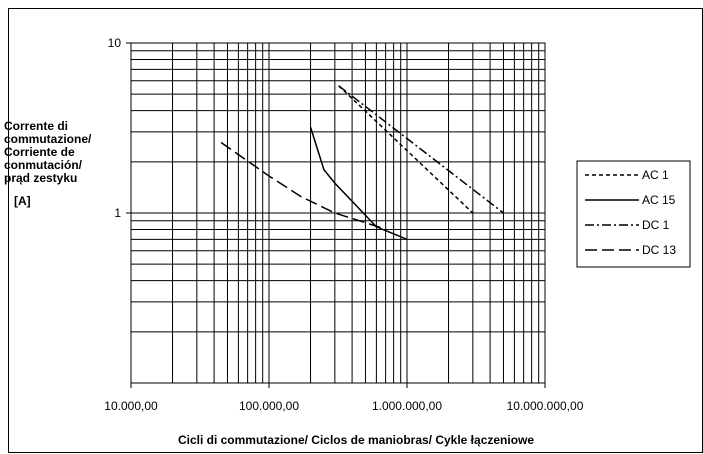 The width and height of the screenshot is (703, 454). I want to click on x-tick-label: 1.000.000,00, so click(407, 406).